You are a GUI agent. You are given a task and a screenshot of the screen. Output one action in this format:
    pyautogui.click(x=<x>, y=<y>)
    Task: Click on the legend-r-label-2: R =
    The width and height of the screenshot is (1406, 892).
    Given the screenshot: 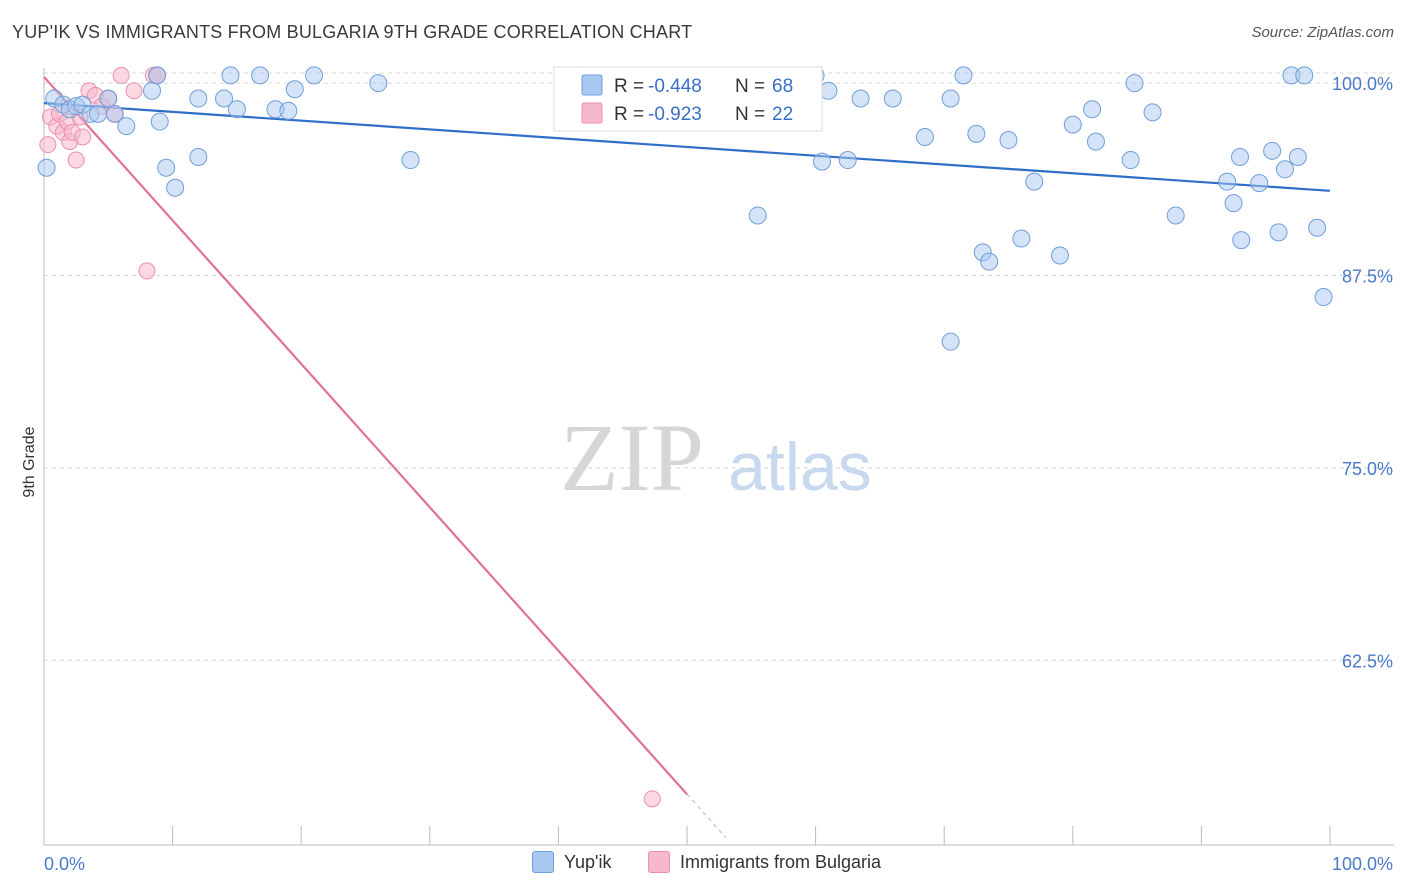 What is the action you would take?
    pyautogui.click(x=629, y=114)
    